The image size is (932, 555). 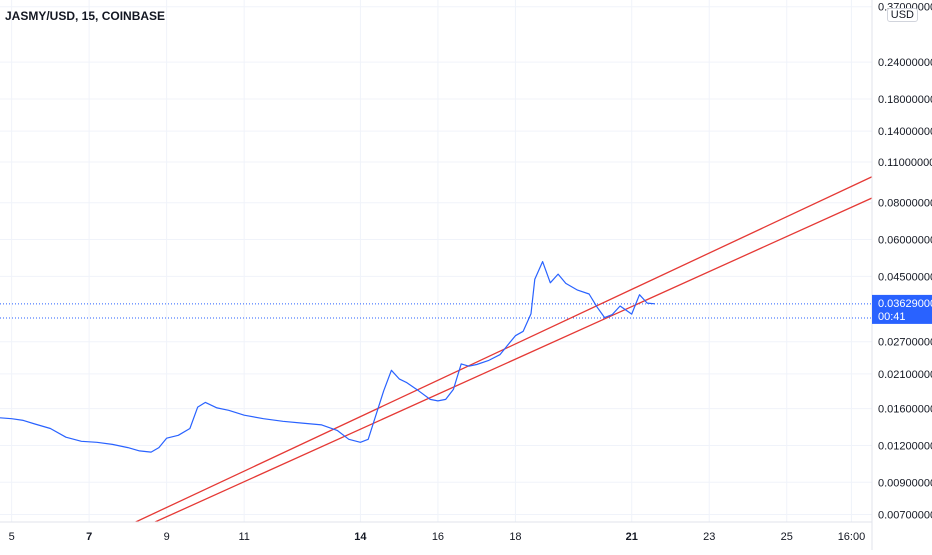 What do you see at coordinates (243, 537) in the screenshot?
I see `x-tick-label: 11` at bounding box center [243, 537].